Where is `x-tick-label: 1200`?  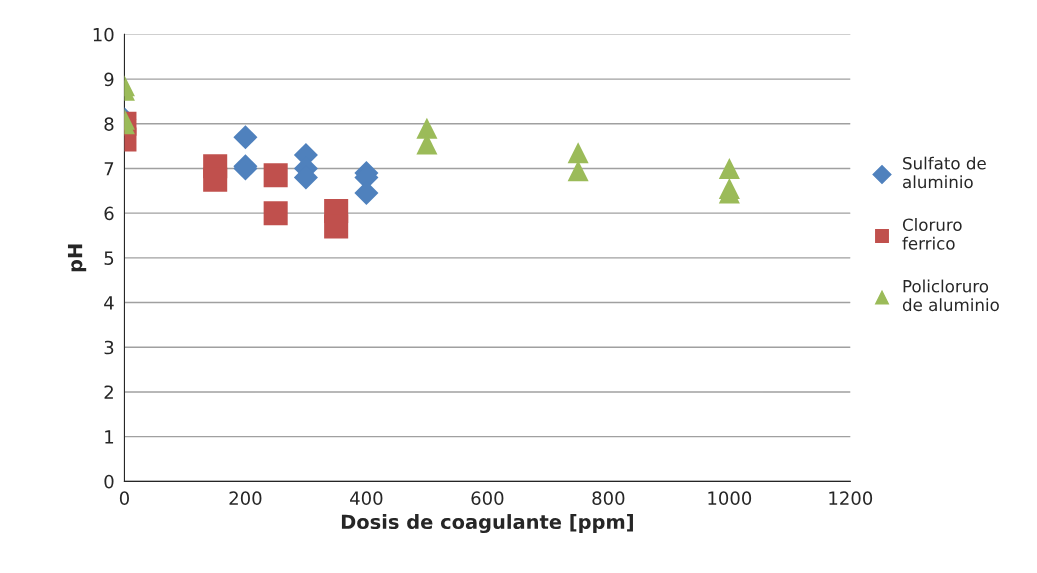
x-tick-label: 1200 is located at coordinates (851, 498).